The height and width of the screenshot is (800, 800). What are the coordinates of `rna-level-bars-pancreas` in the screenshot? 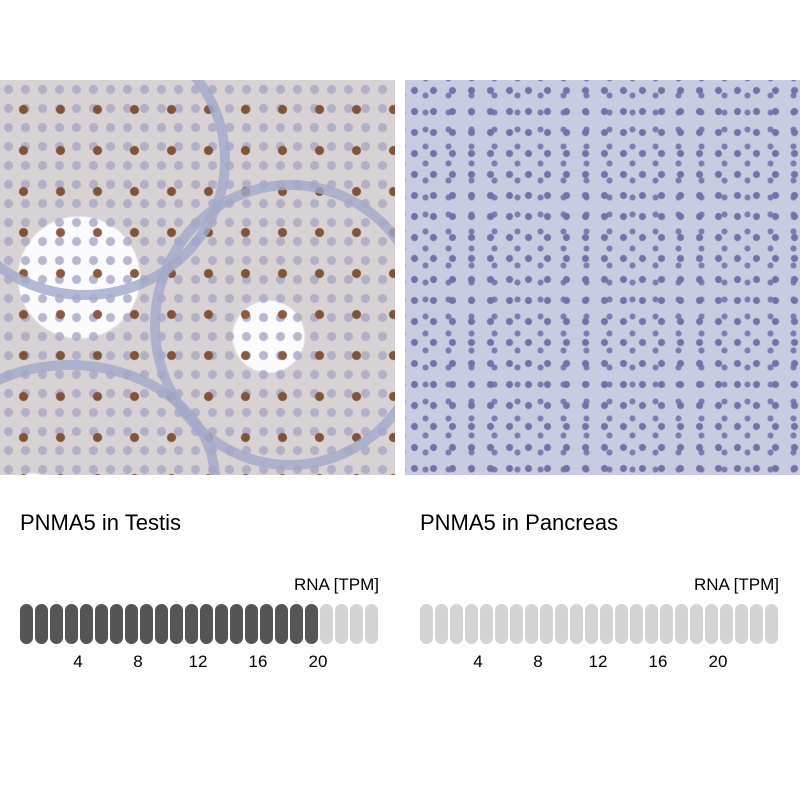 It's located at (600, 624).